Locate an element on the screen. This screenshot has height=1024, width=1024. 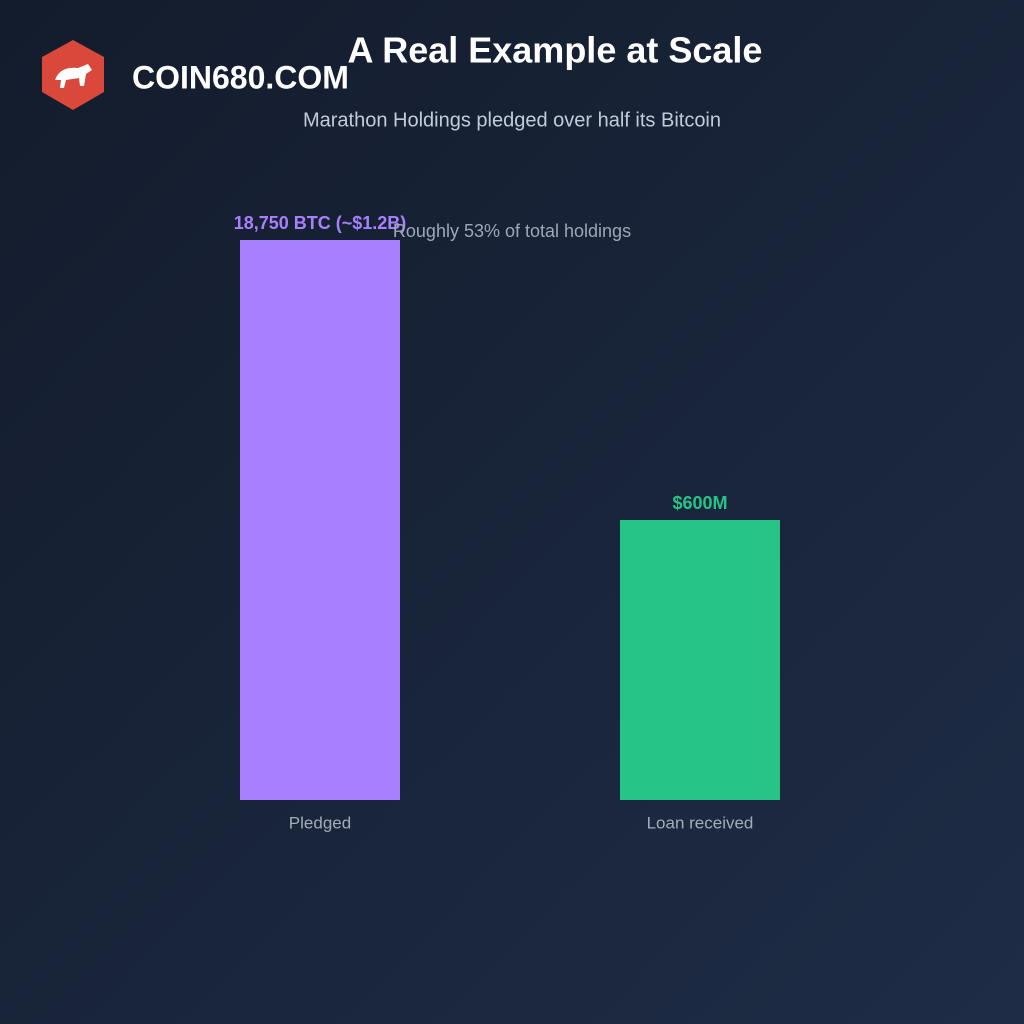
watermark: COIN680.COM is located at coordinates (240, 77).